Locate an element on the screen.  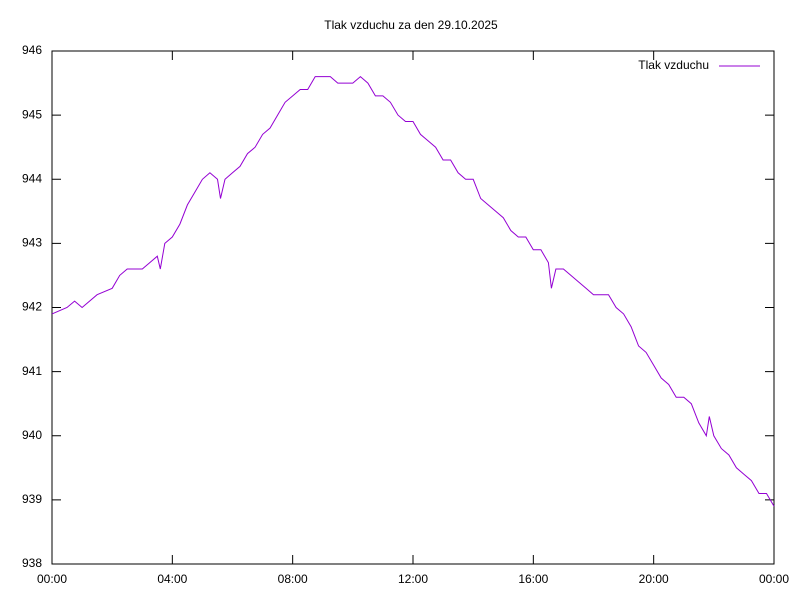
x-tick-label: 16:00 is located at coordinates (533, 579).